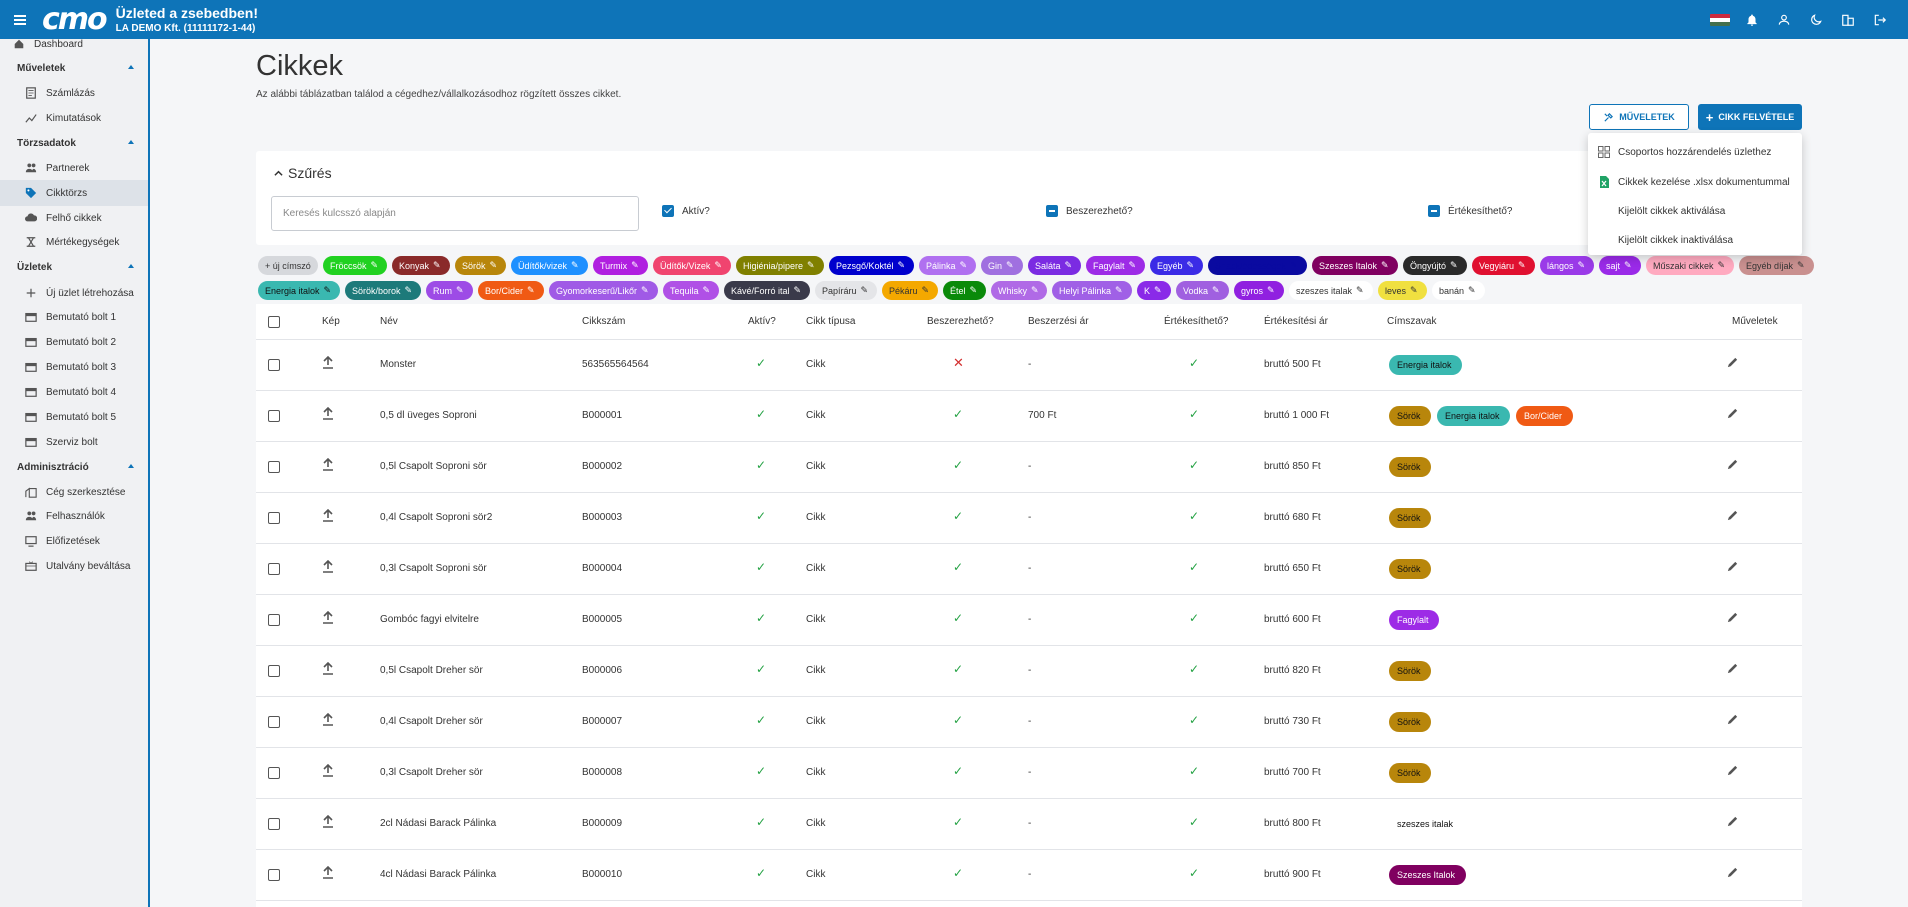  I want to click on tag-chip: Papíráru ✎, so click(846, 290).